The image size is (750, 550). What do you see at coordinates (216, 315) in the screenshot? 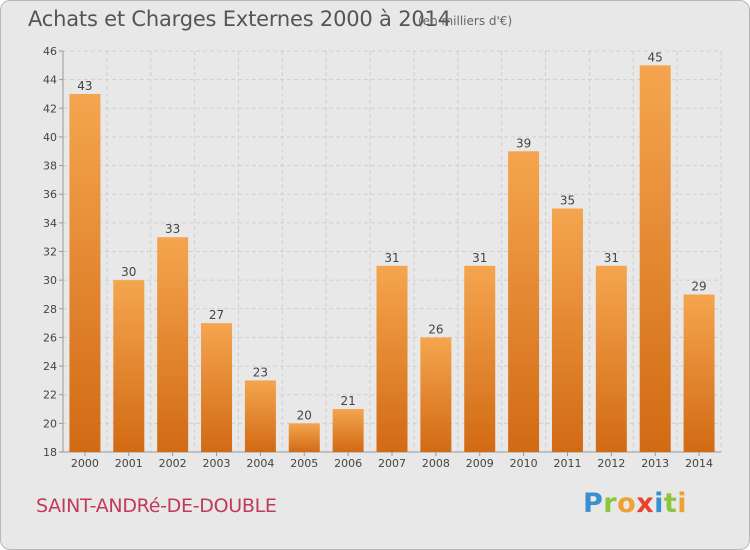
I see `data-label: 27` at bounding box center [216, 315].